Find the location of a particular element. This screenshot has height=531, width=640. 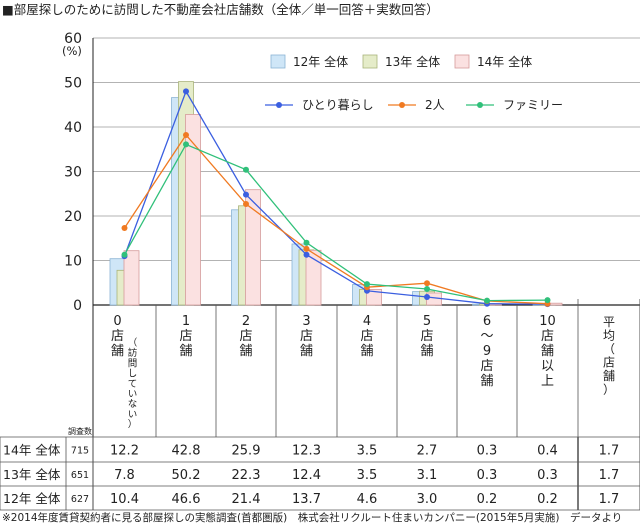

x-tick-label: 10 is located at coordinates (547, 321).